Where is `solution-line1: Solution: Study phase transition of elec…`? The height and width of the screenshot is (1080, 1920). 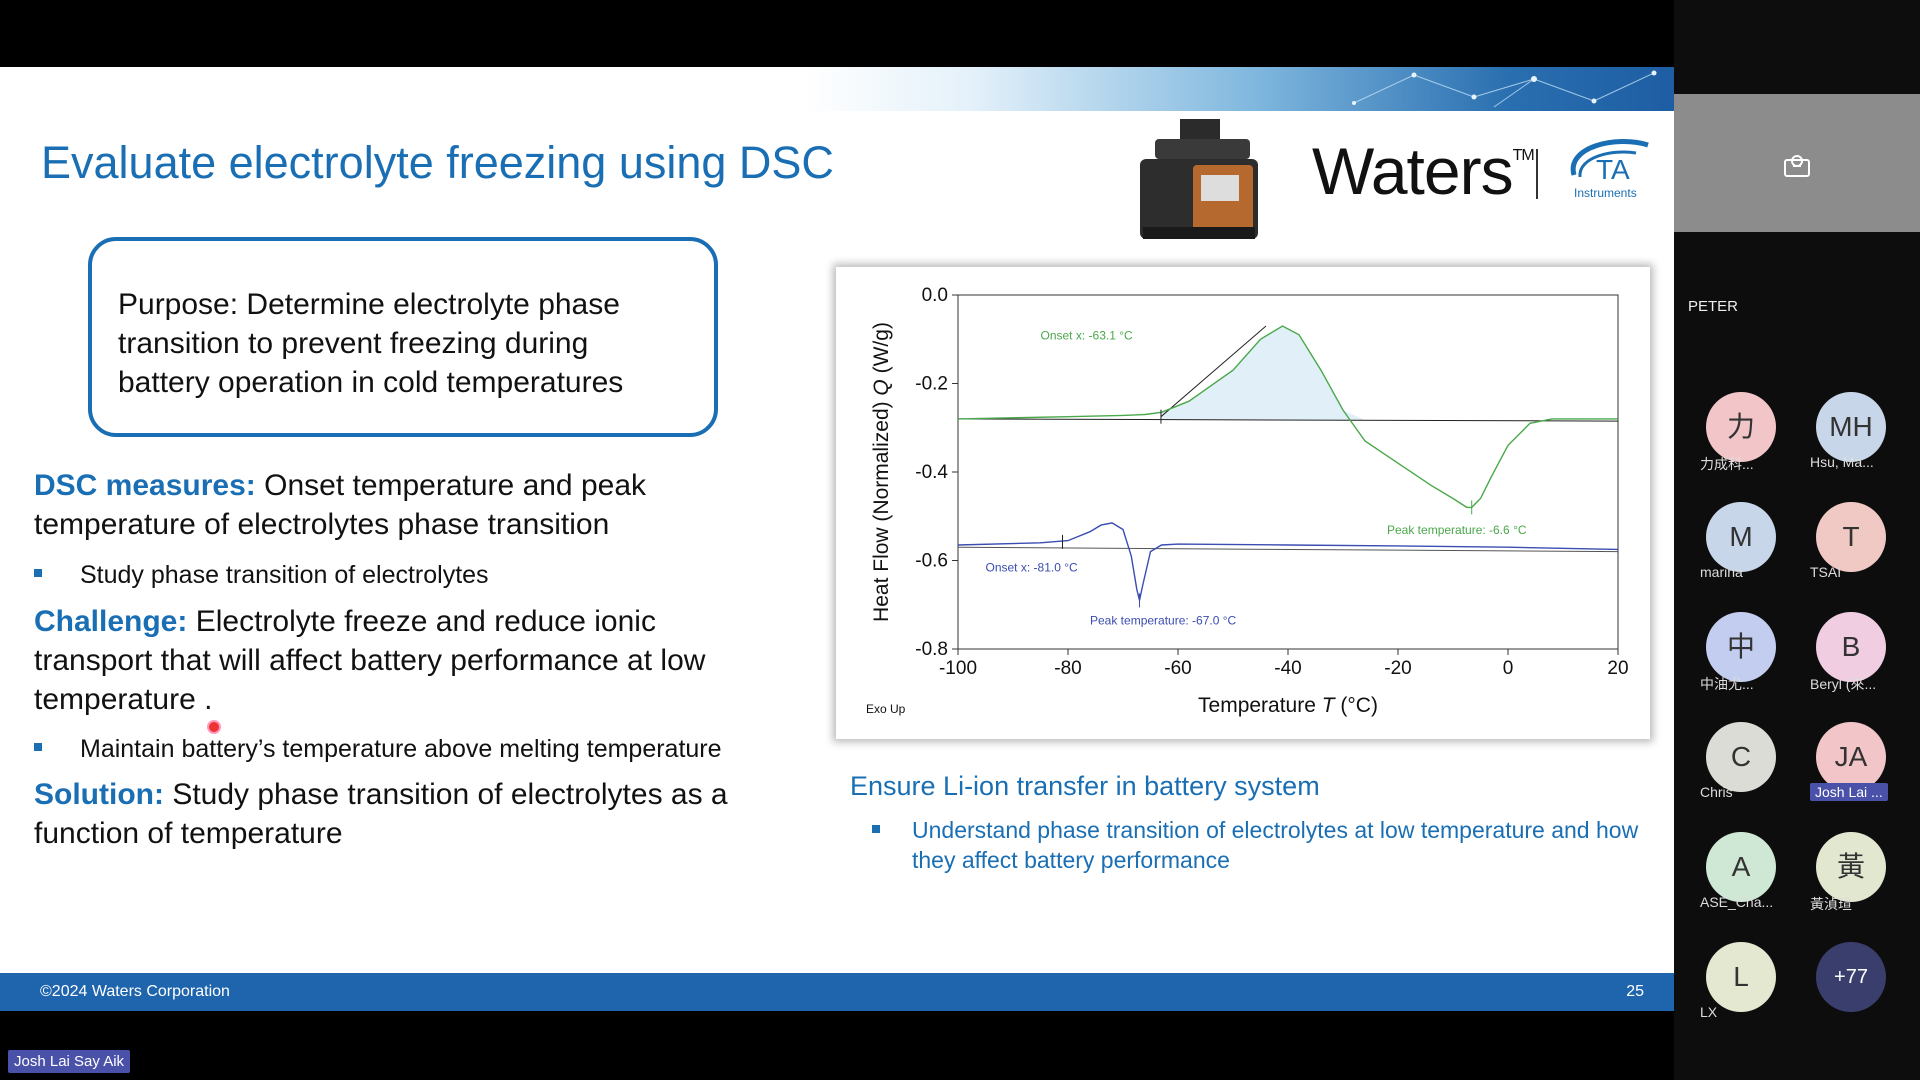
solution-line1: Solution: Study phase transition of elec… is located at coordinates (381, 794).